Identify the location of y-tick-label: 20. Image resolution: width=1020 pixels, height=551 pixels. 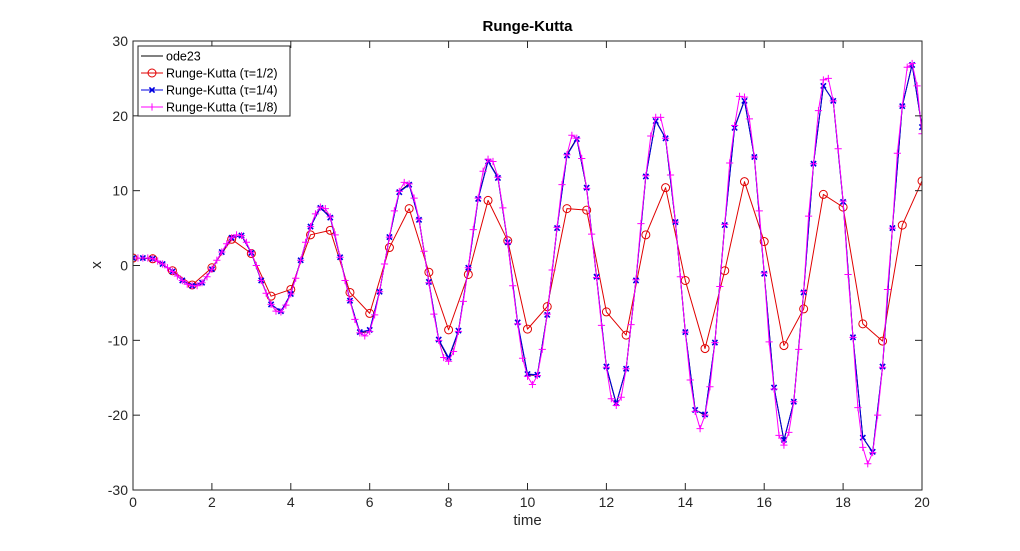
(120, 116).